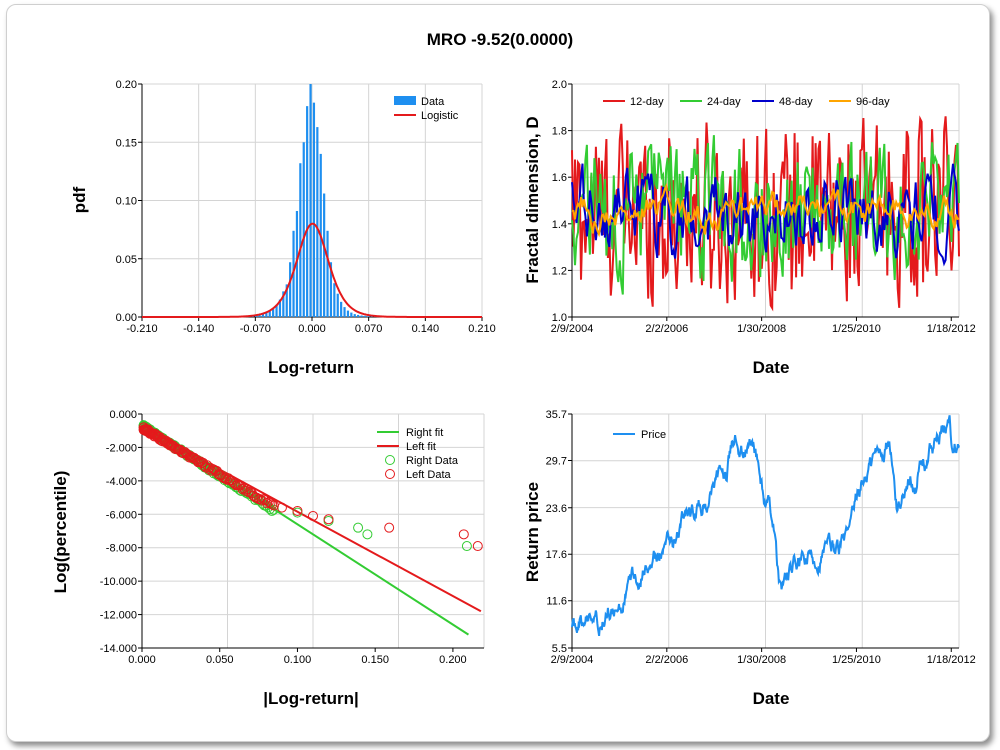 Image resolution: width=1000 pixels, height=750 pixels. Describe the element at coordinates (79, 199) in the screenshot. I see `y-axis-title: pdf` at that location.